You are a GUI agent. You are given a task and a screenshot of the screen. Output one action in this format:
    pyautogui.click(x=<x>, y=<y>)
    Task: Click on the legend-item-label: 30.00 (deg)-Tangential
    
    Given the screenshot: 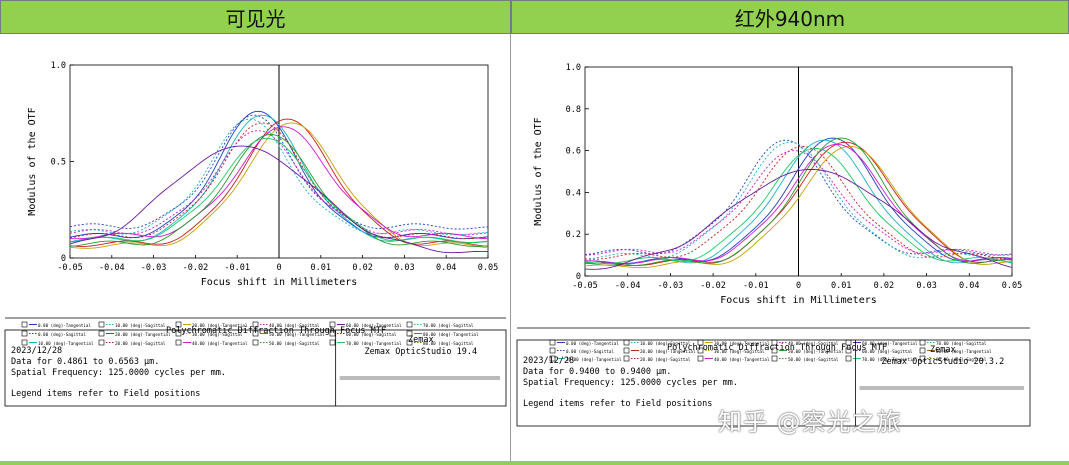 What is the action you would take?
    pyautogui.click(x=220, y=325)
    